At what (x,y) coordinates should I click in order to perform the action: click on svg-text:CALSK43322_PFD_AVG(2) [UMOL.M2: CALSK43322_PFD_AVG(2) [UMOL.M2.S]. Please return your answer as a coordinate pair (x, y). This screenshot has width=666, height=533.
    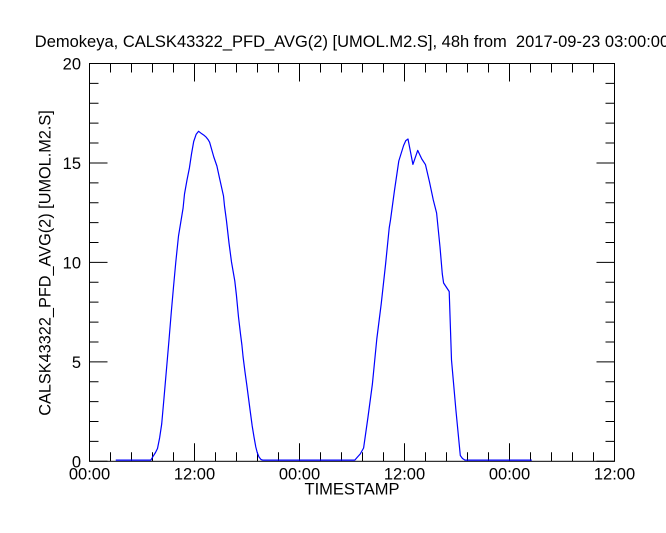
    Looking at the image, I should click on (46, 263).